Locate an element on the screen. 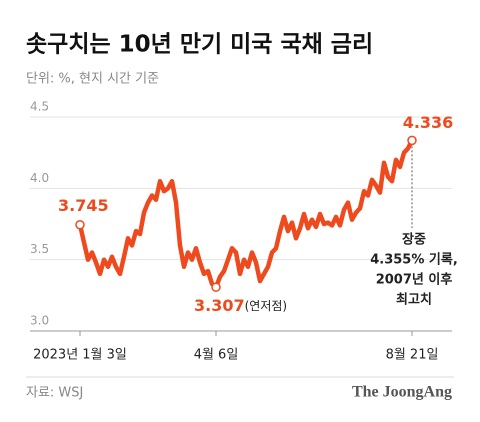  value-label: 3.307(연저점) is located at coordinates (240, 305).